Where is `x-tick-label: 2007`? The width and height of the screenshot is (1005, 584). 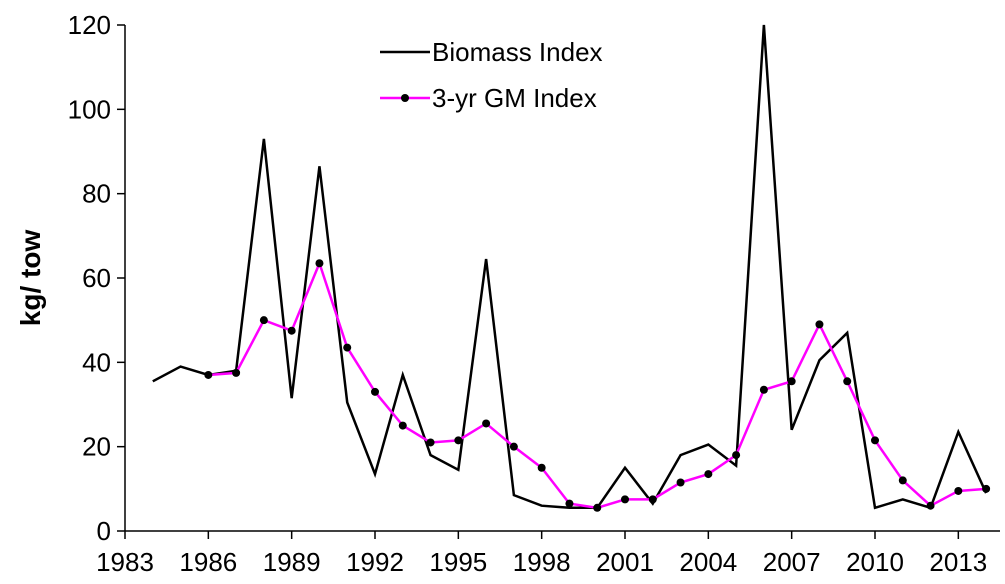 x-tick-label: 2007 is located at coordinates (792, 562).